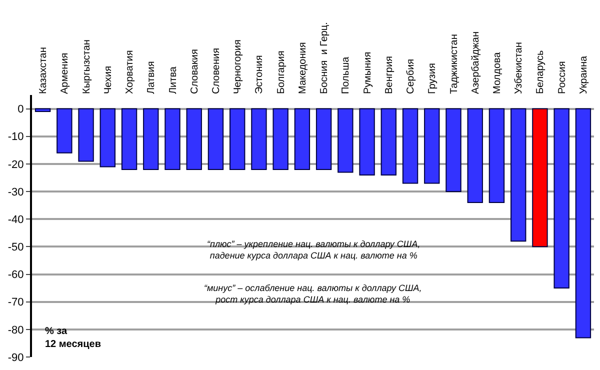 Image resolution: width=600 pixels, height=370 pixels. Describe the element at coordinates (152, 77) in the screenshot. I see `x-tick-label: Латвия` at that location.